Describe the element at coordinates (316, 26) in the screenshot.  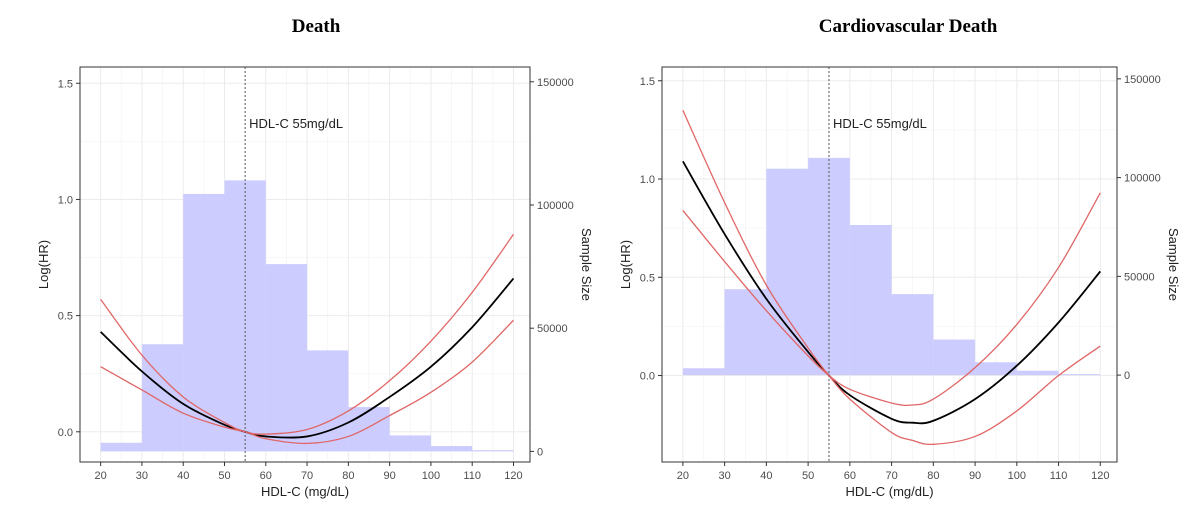
I see `chart-title: Death` at that location.